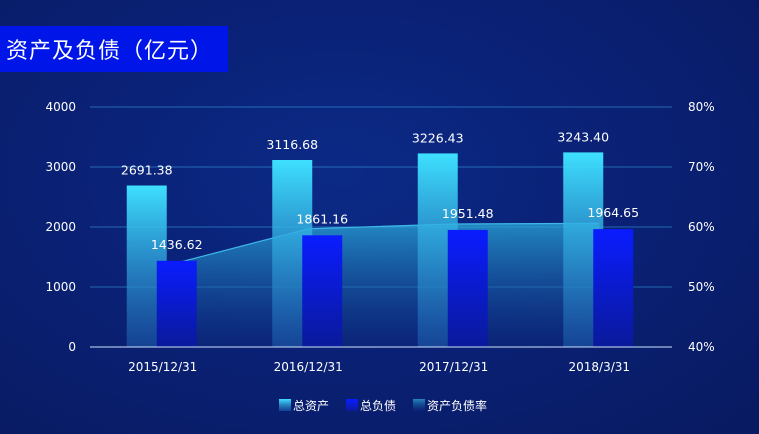 Image resolution: width=759 pixels, height=434 pixels. I want to click on y-right-tick-label: 40%, so click(701, 347).